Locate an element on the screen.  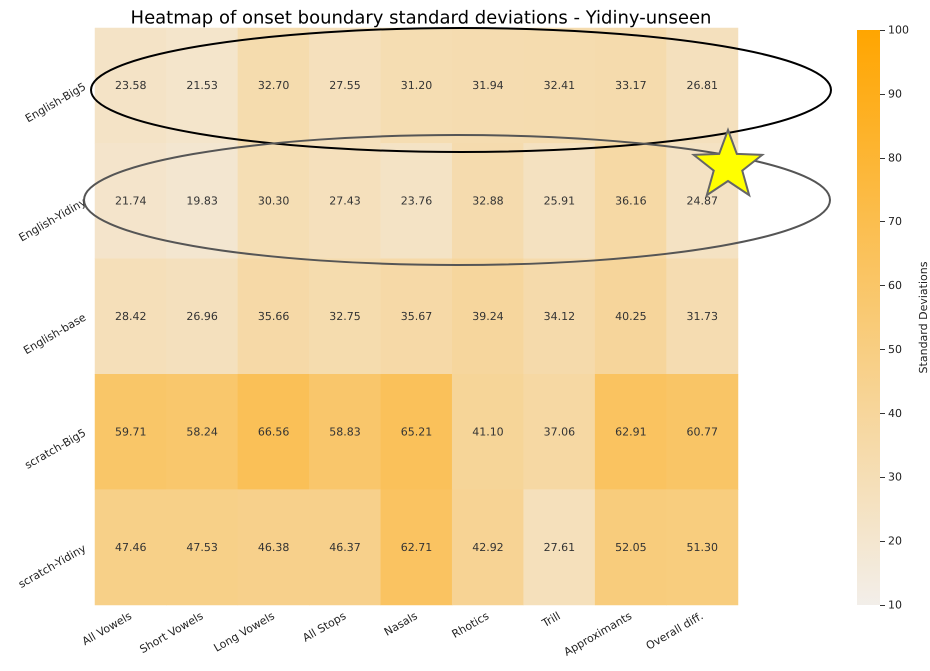
data-label: 60.77 is located at coordinates (702, 431).